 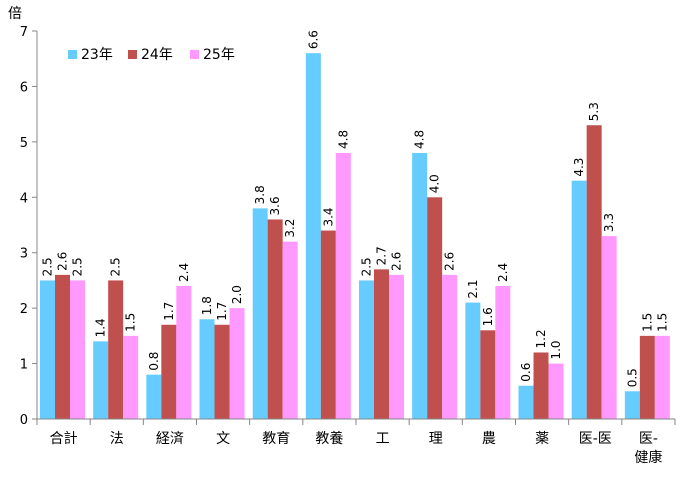 I want to click on data-label: 1.0, so click(x=556, y=349).